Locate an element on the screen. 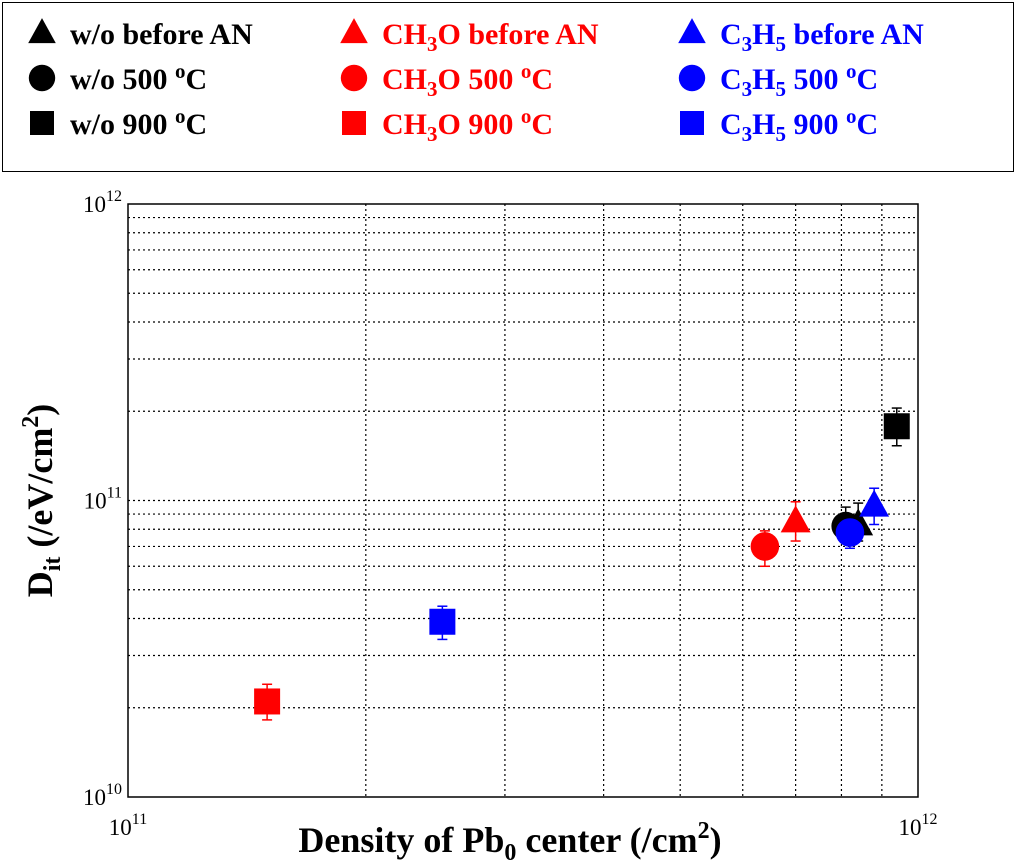 The width and height of the screenshot is (1018, 864). legend-label-part: w/o 500 is located at coordinates (122, 79).